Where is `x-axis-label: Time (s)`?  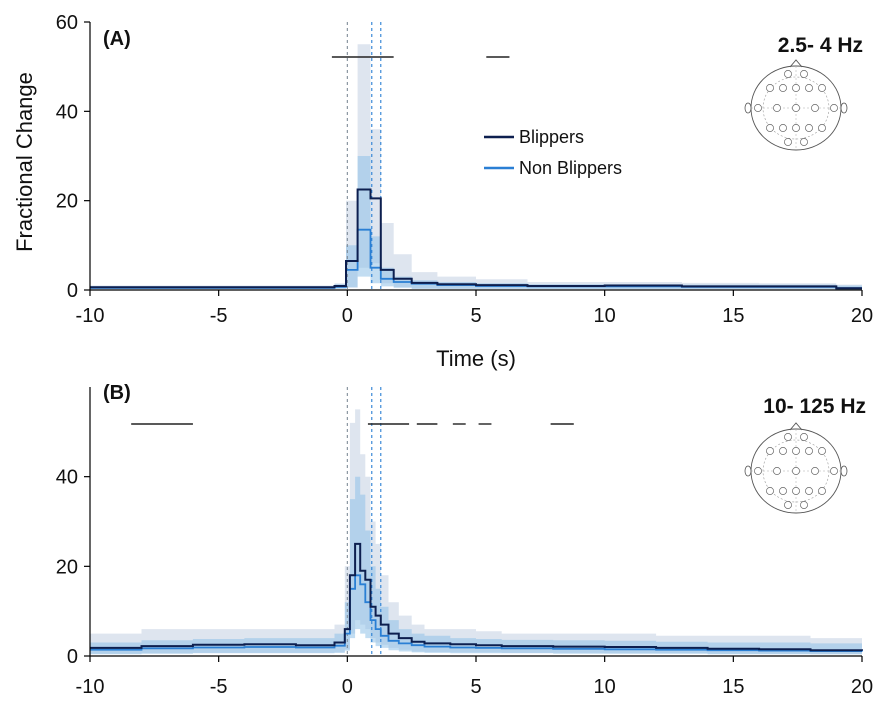
x-axis-label: Time (s) is located at coordinates (476, 358).